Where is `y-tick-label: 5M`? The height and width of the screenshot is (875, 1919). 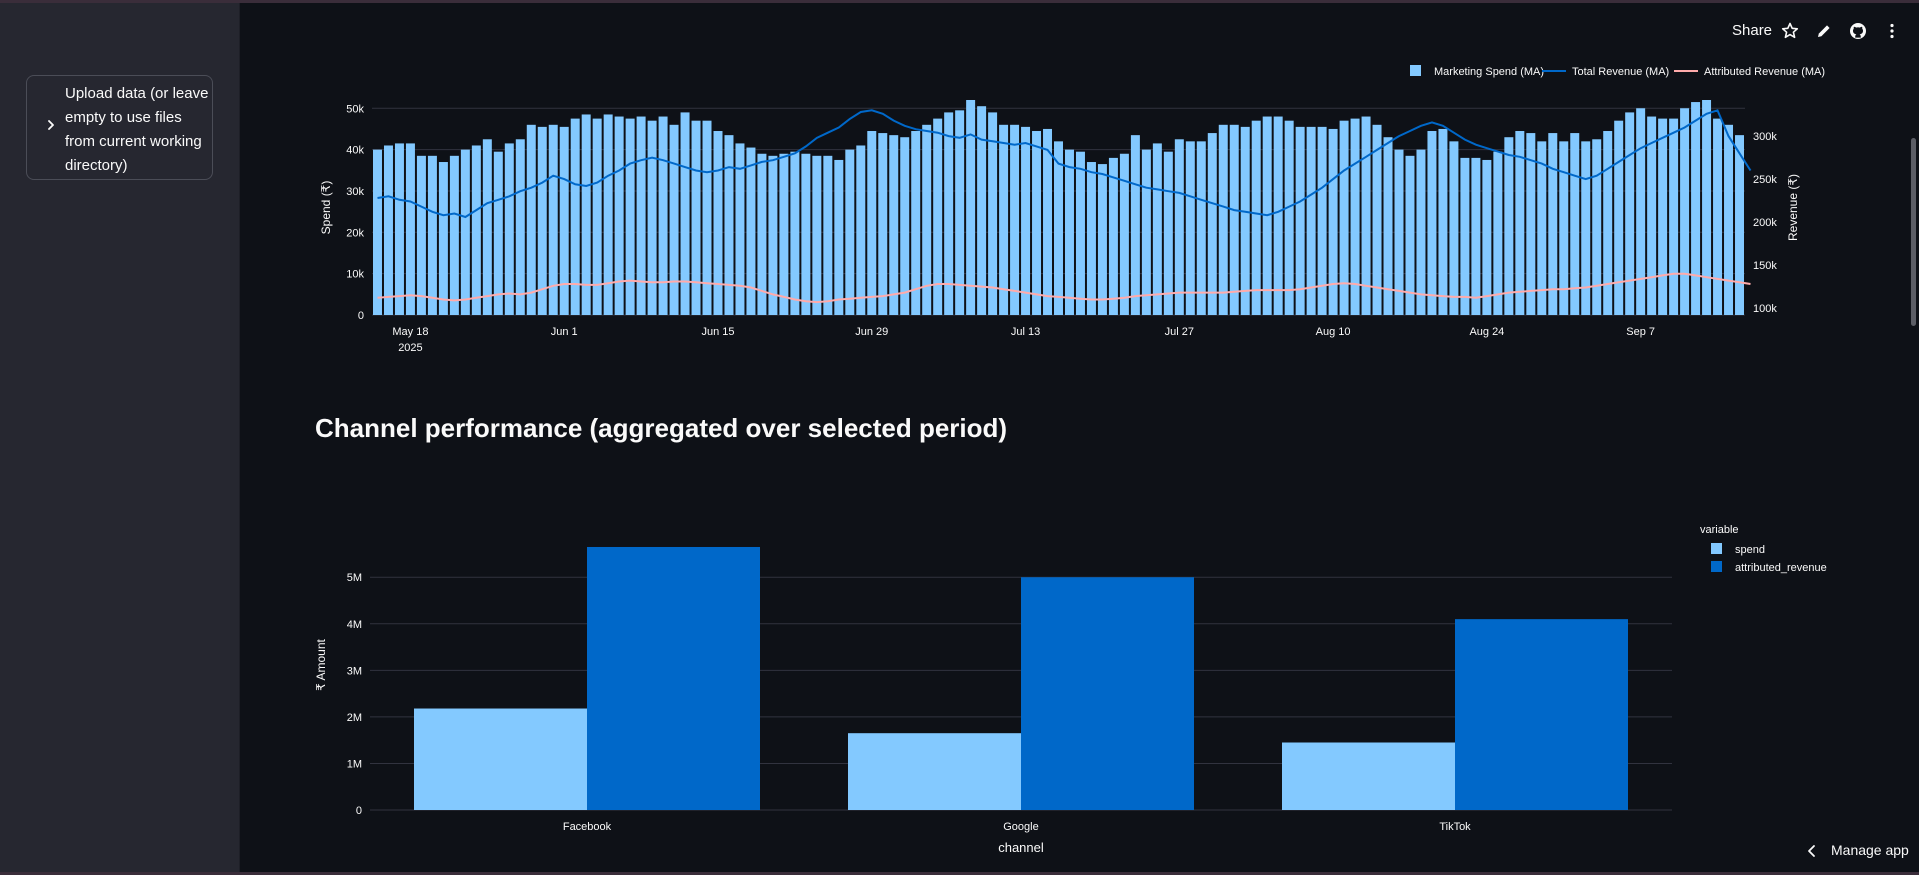 y-tick-label: 5M is located at coordinates (354, 578).